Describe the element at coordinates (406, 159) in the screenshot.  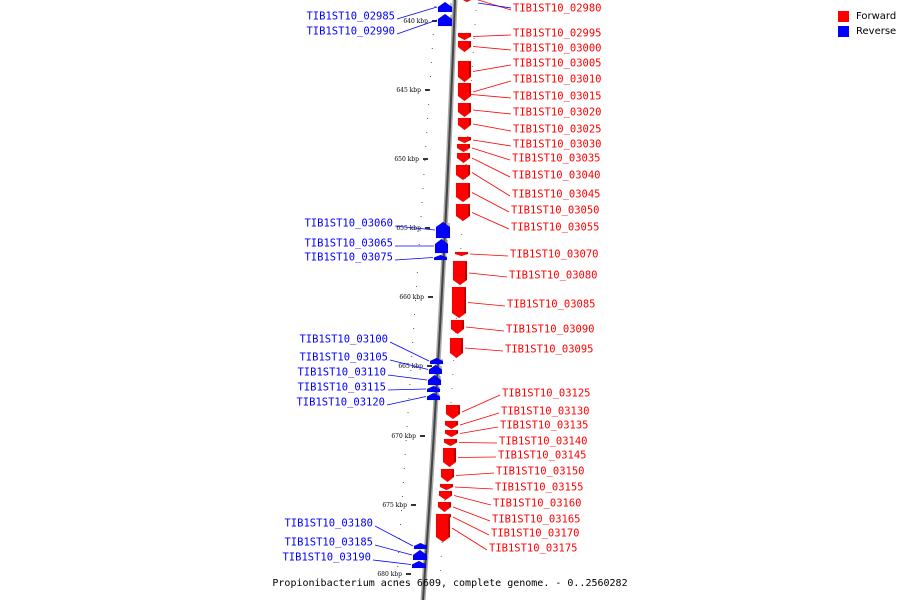
I see `tick-label: 650 kbp` at that location.